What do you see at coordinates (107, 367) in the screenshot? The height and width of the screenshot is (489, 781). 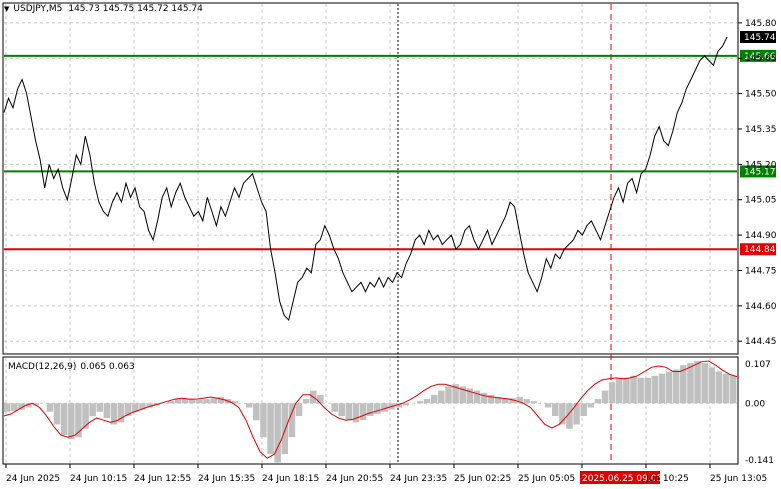 I see `macd-values: 0.065 0.063` at bounding box center [107, 367].